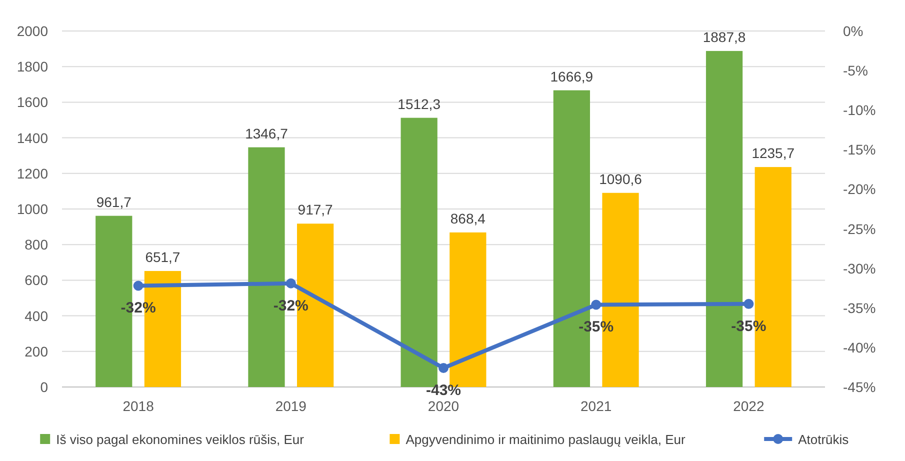 This screenshot has width=905, height=461. Describe the element at coordinates (36, 244) in the screenshot. I see `y-tick-label: 800` at that location.